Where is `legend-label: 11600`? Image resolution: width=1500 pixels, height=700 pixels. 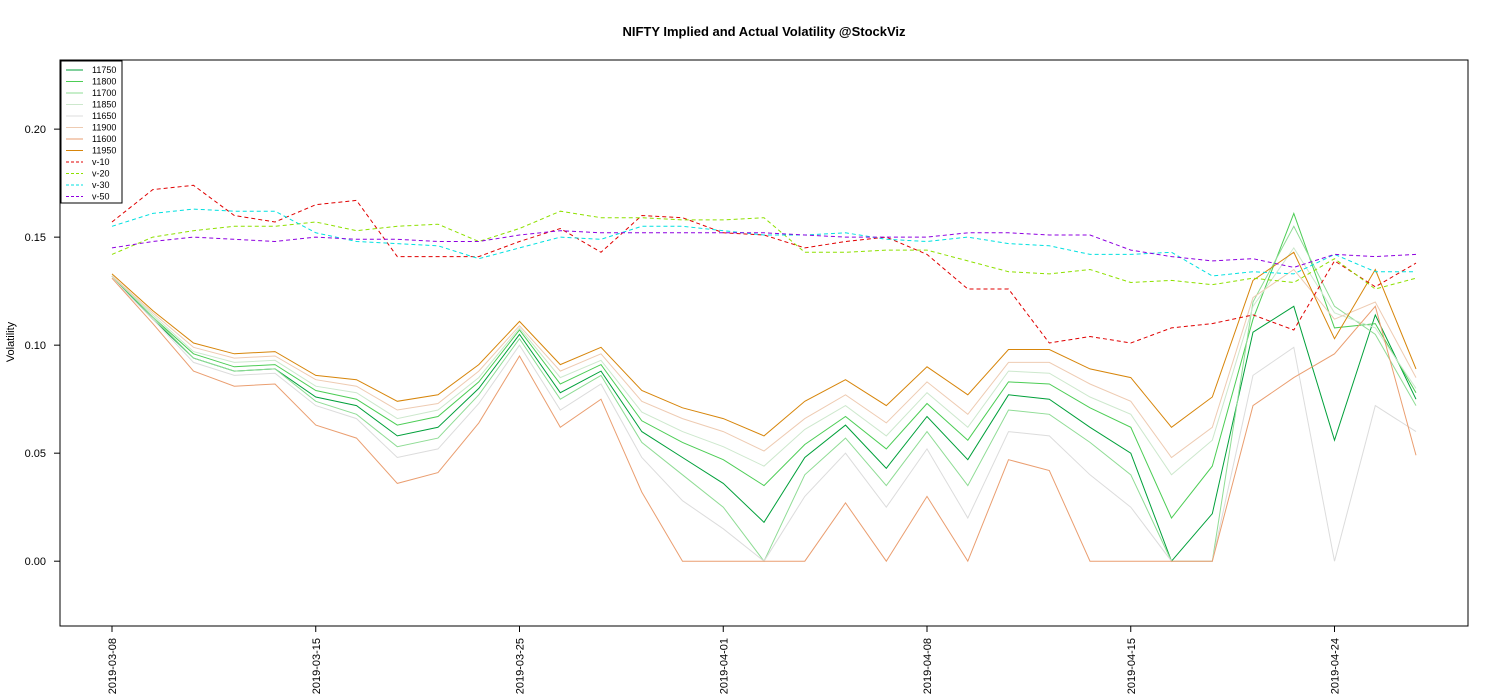
legend-label: 11600 is located at coordinates (104, 139).